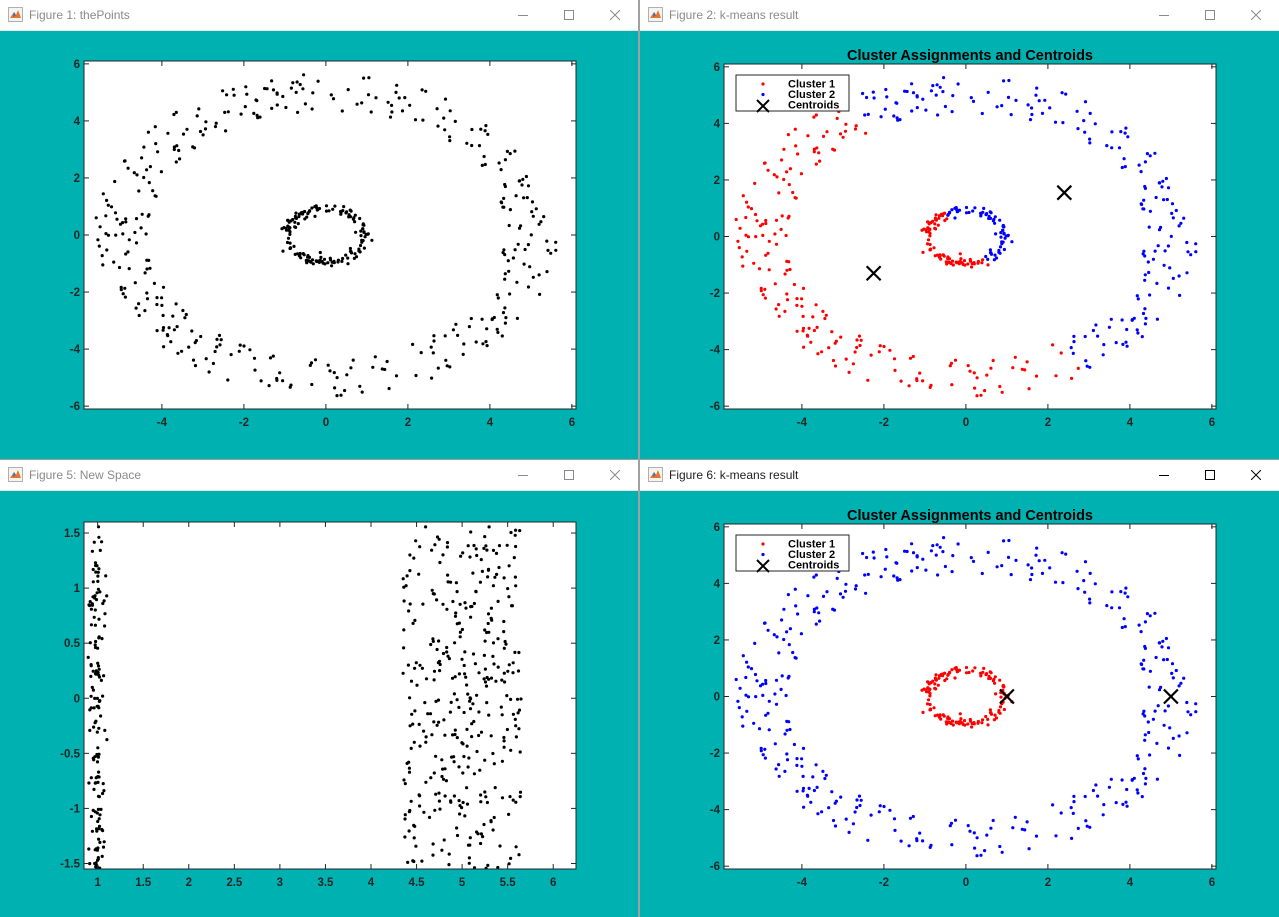 This screenshot has width=1279, height=917. What do you see at coordinates (417, 883) in the screenshot?
I see `x-tick-label: 4.5` at bounding box center [417, 883].